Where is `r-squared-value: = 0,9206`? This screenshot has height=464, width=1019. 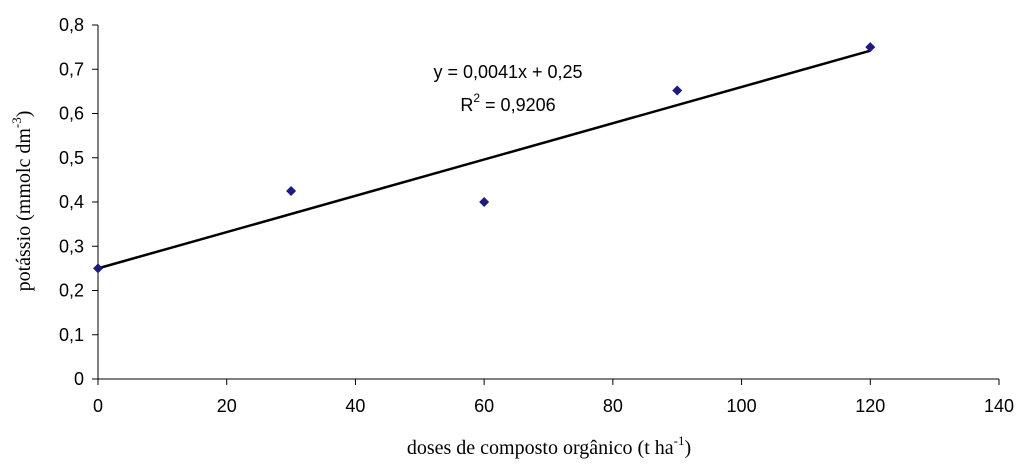
r-squared-value: = 0,9206 is located at coordinates (518, 105).